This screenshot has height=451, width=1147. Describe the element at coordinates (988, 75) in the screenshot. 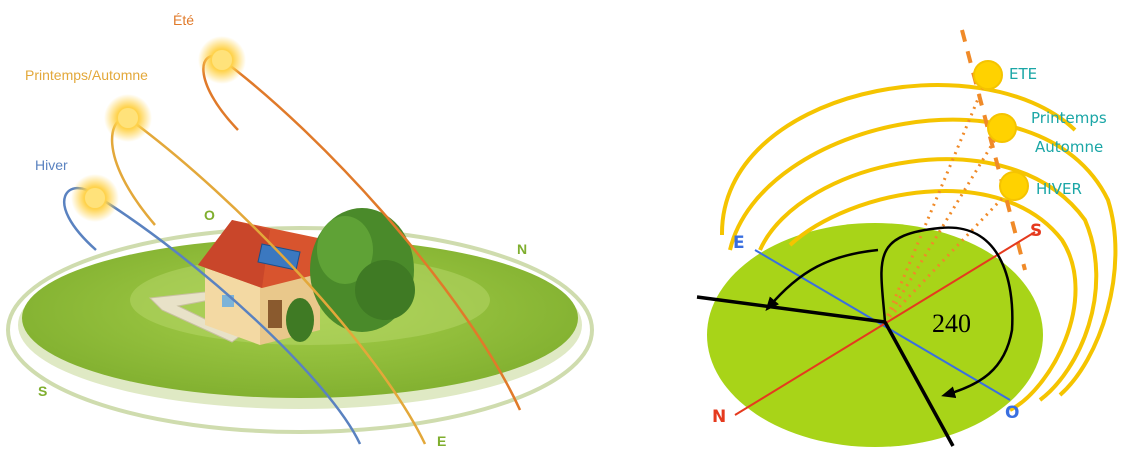

I see `sun-summer` at that location.